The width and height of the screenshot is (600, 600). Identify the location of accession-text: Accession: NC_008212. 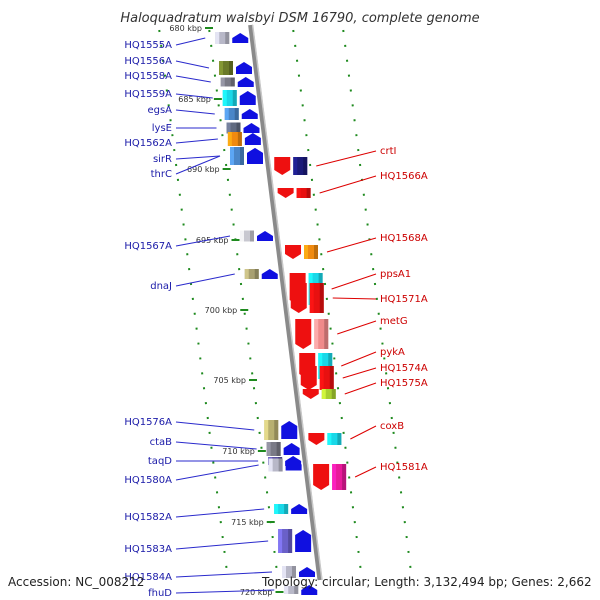
(76, 582).